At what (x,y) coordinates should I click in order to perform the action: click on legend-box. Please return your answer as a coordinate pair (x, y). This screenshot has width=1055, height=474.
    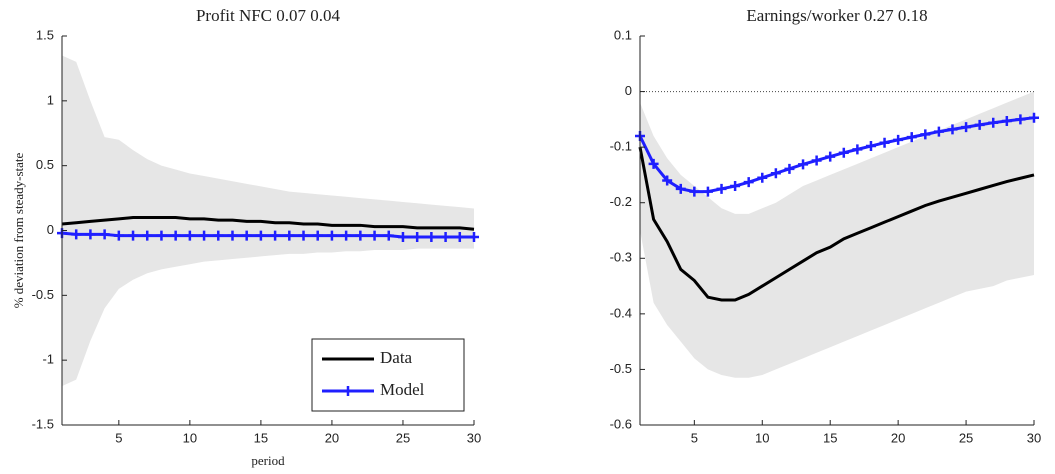
    Looking at the image, I should click on (388, 375).